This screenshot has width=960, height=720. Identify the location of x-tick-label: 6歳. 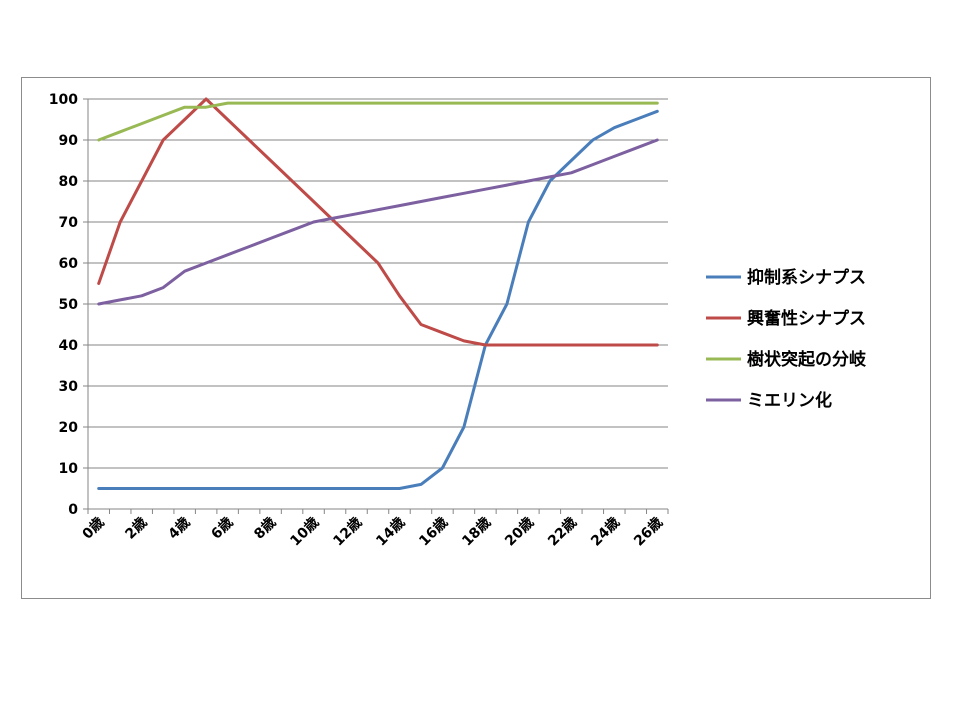
(222, 528).